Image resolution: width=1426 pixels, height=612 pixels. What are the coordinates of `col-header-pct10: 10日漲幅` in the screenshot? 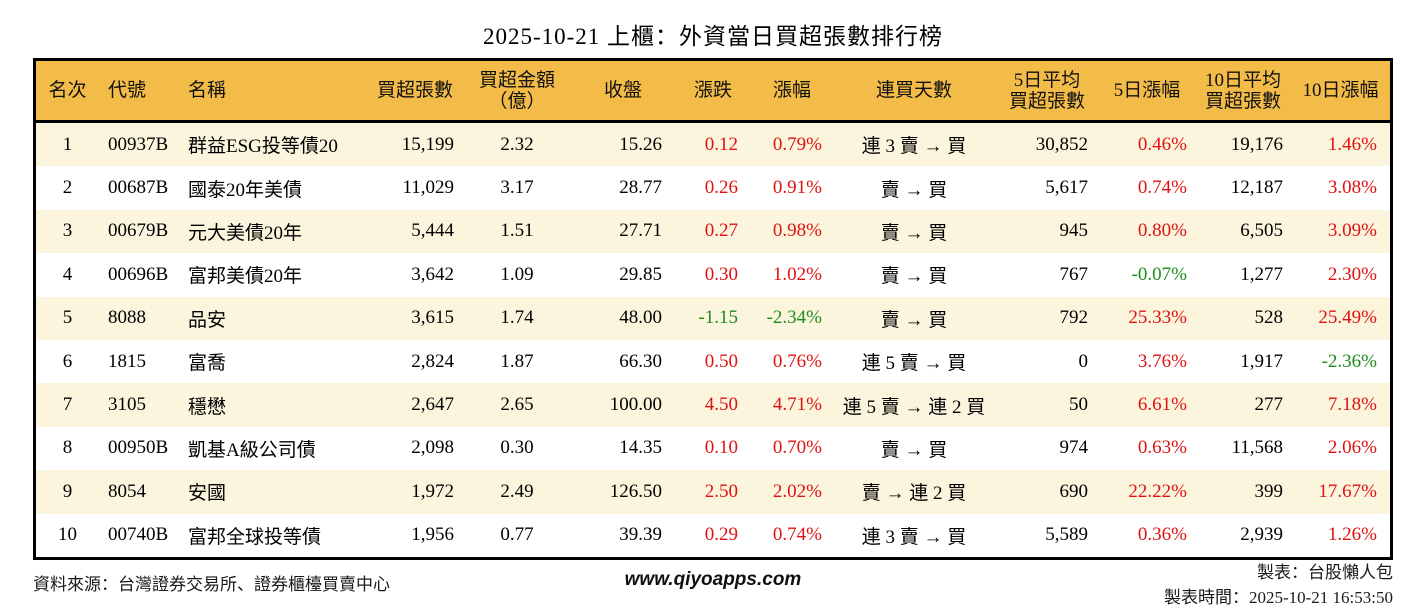 It's located at (1340, 90).